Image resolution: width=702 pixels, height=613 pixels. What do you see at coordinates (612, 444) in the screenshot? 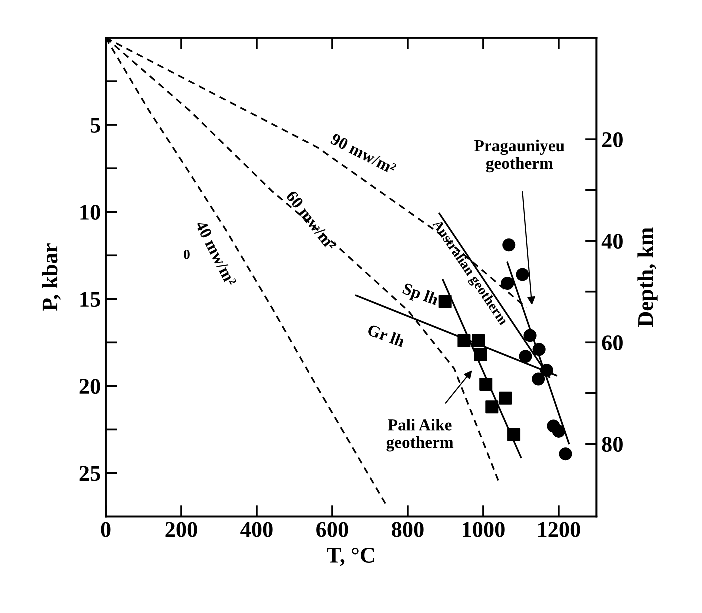
I see `y2-tick-label: 80` at bounding box center [612, 444].